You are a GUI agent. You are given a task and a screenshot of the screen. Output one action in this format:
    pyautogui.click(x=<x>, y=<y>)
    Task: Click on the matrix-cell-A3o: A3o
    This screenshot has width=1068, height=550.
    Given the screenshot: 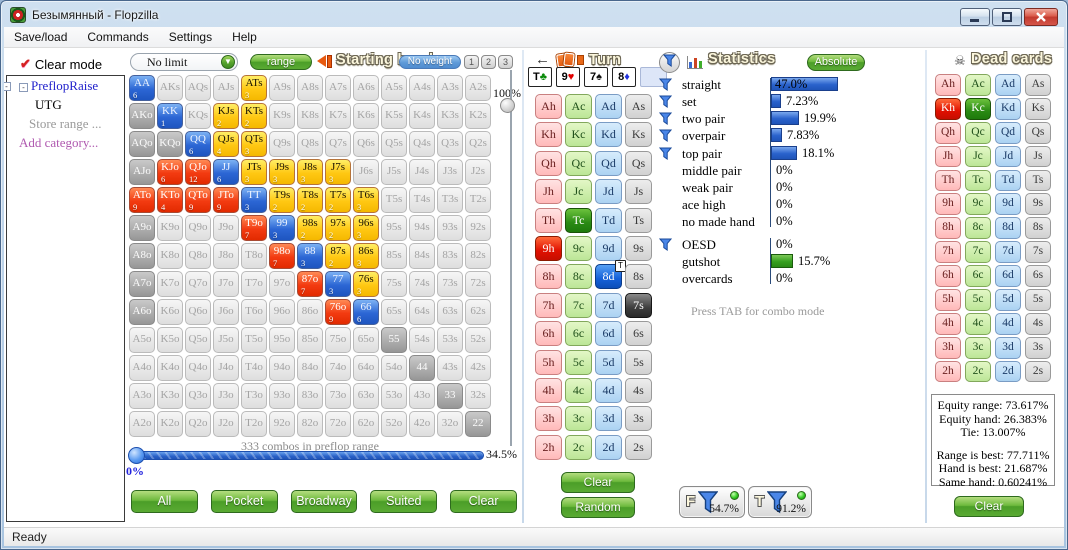 What is the action you would take?
    pyautogui.click(x=142, y=396)
    